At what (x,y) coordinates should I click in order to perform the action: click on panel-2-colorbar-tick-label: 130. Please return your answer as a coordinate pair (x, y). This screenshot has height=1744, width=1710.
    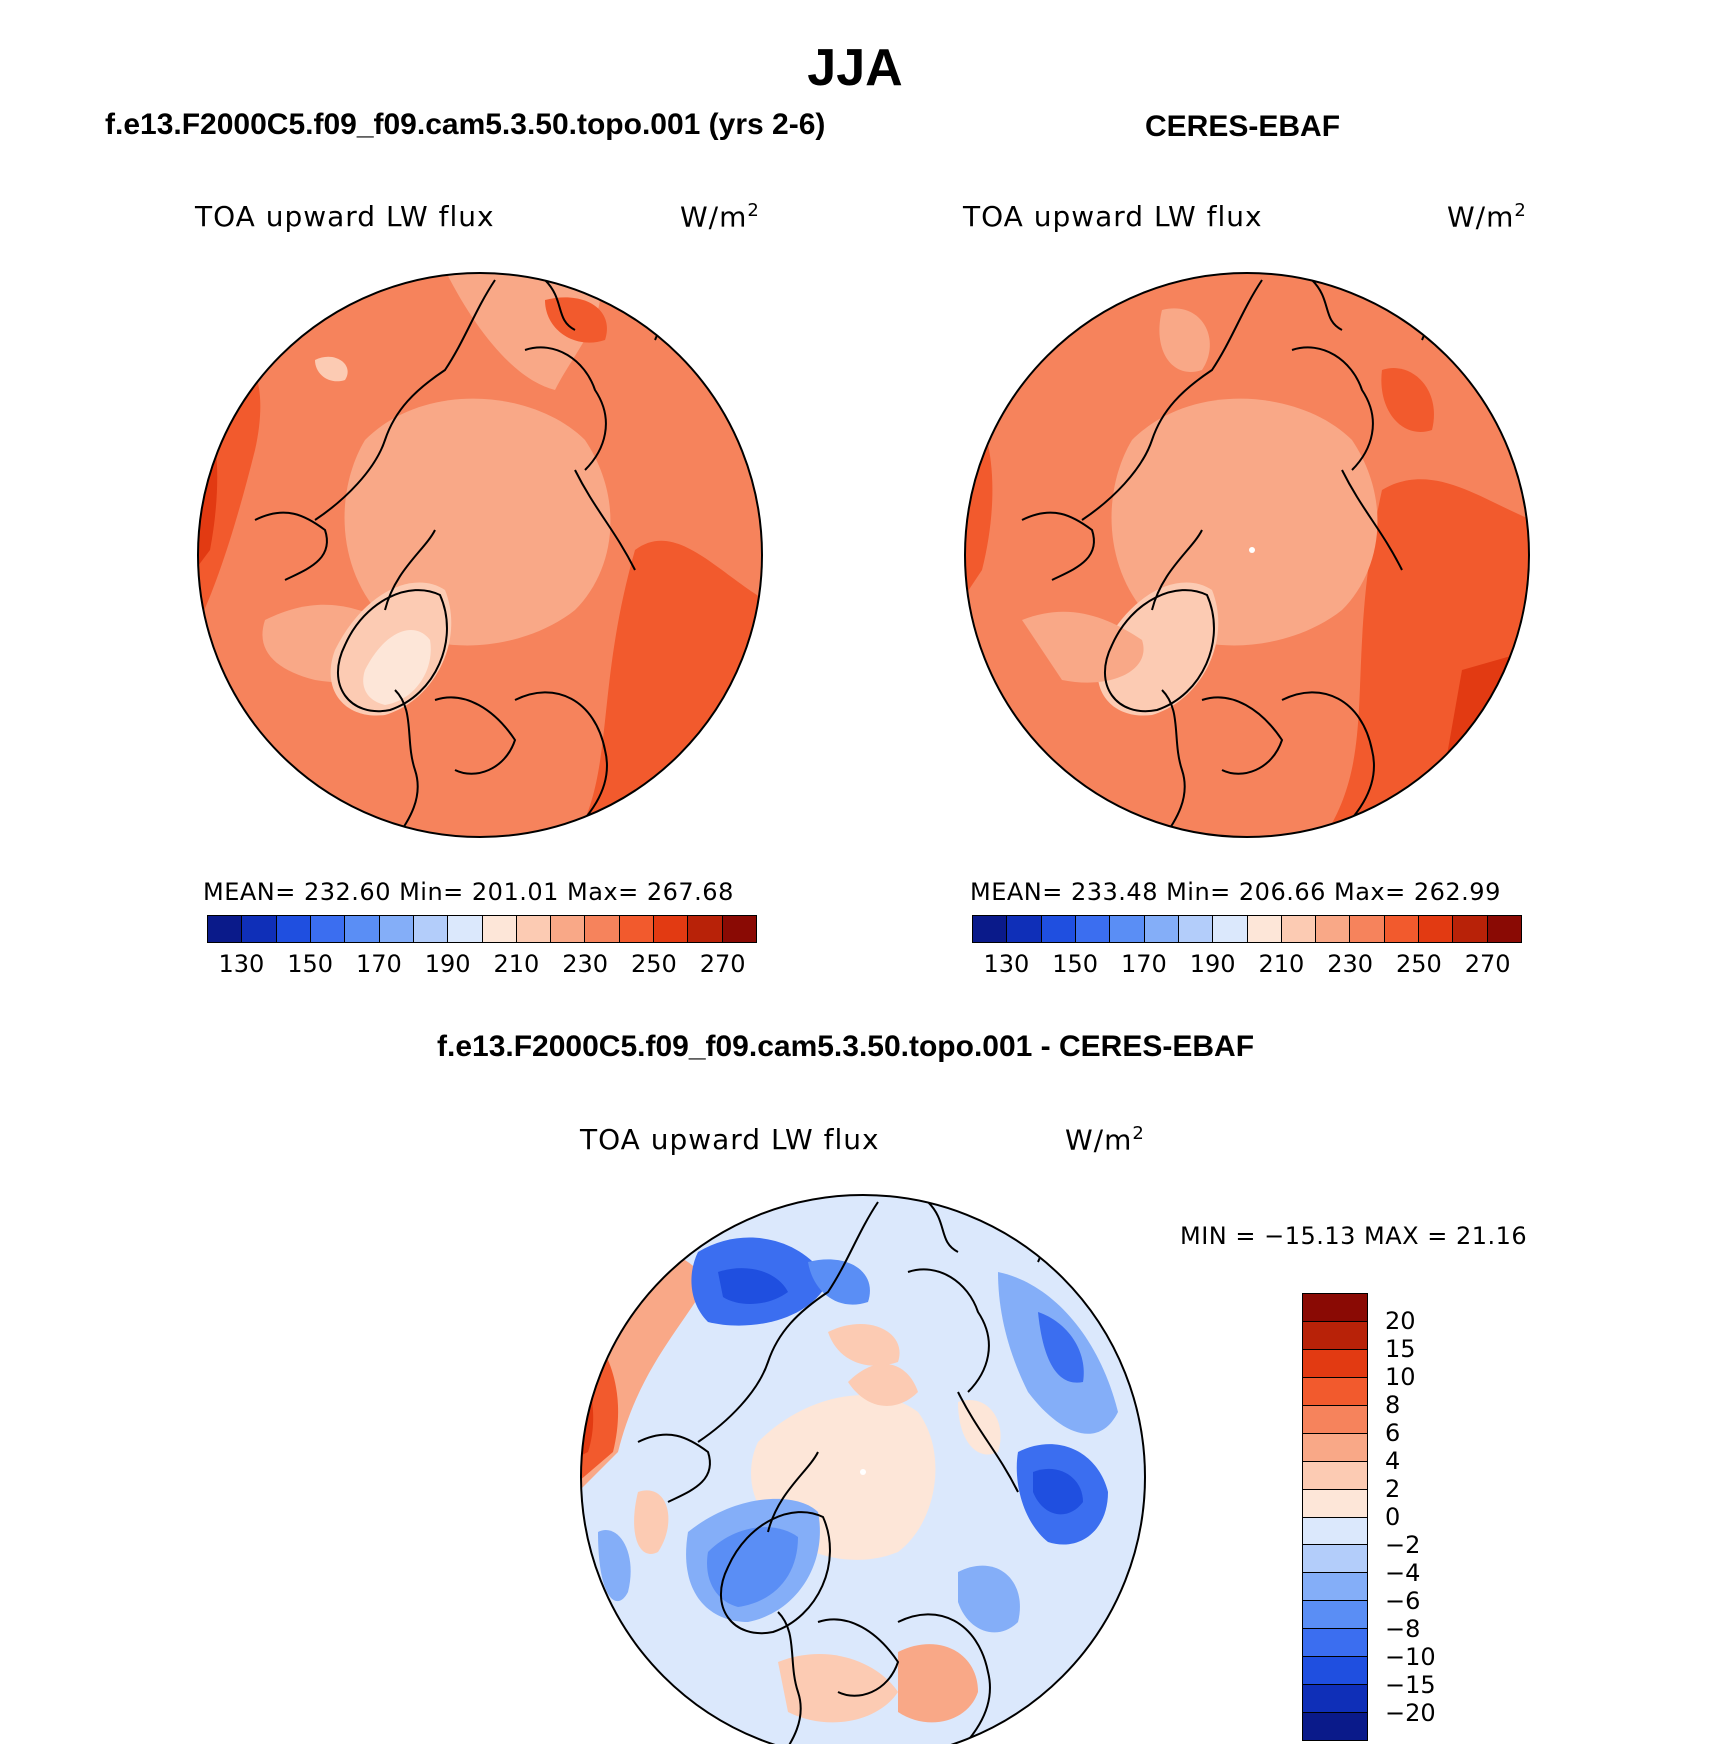
    Looking at the image, I should click on (1006, 964).